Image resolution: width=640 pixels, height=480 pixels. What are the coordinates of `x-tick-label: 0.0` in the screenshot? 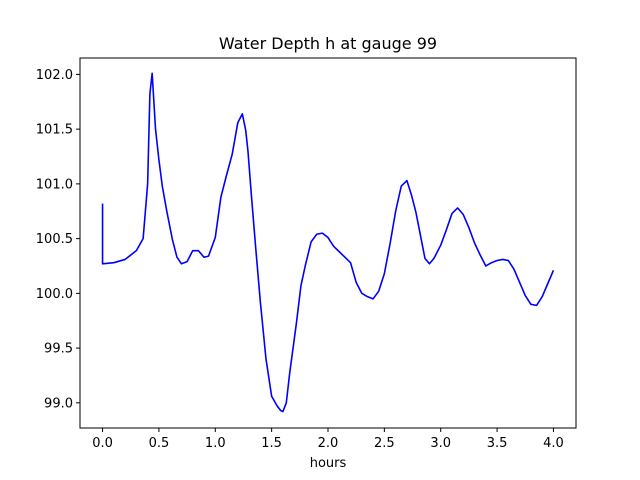 It's located at (102, 443).